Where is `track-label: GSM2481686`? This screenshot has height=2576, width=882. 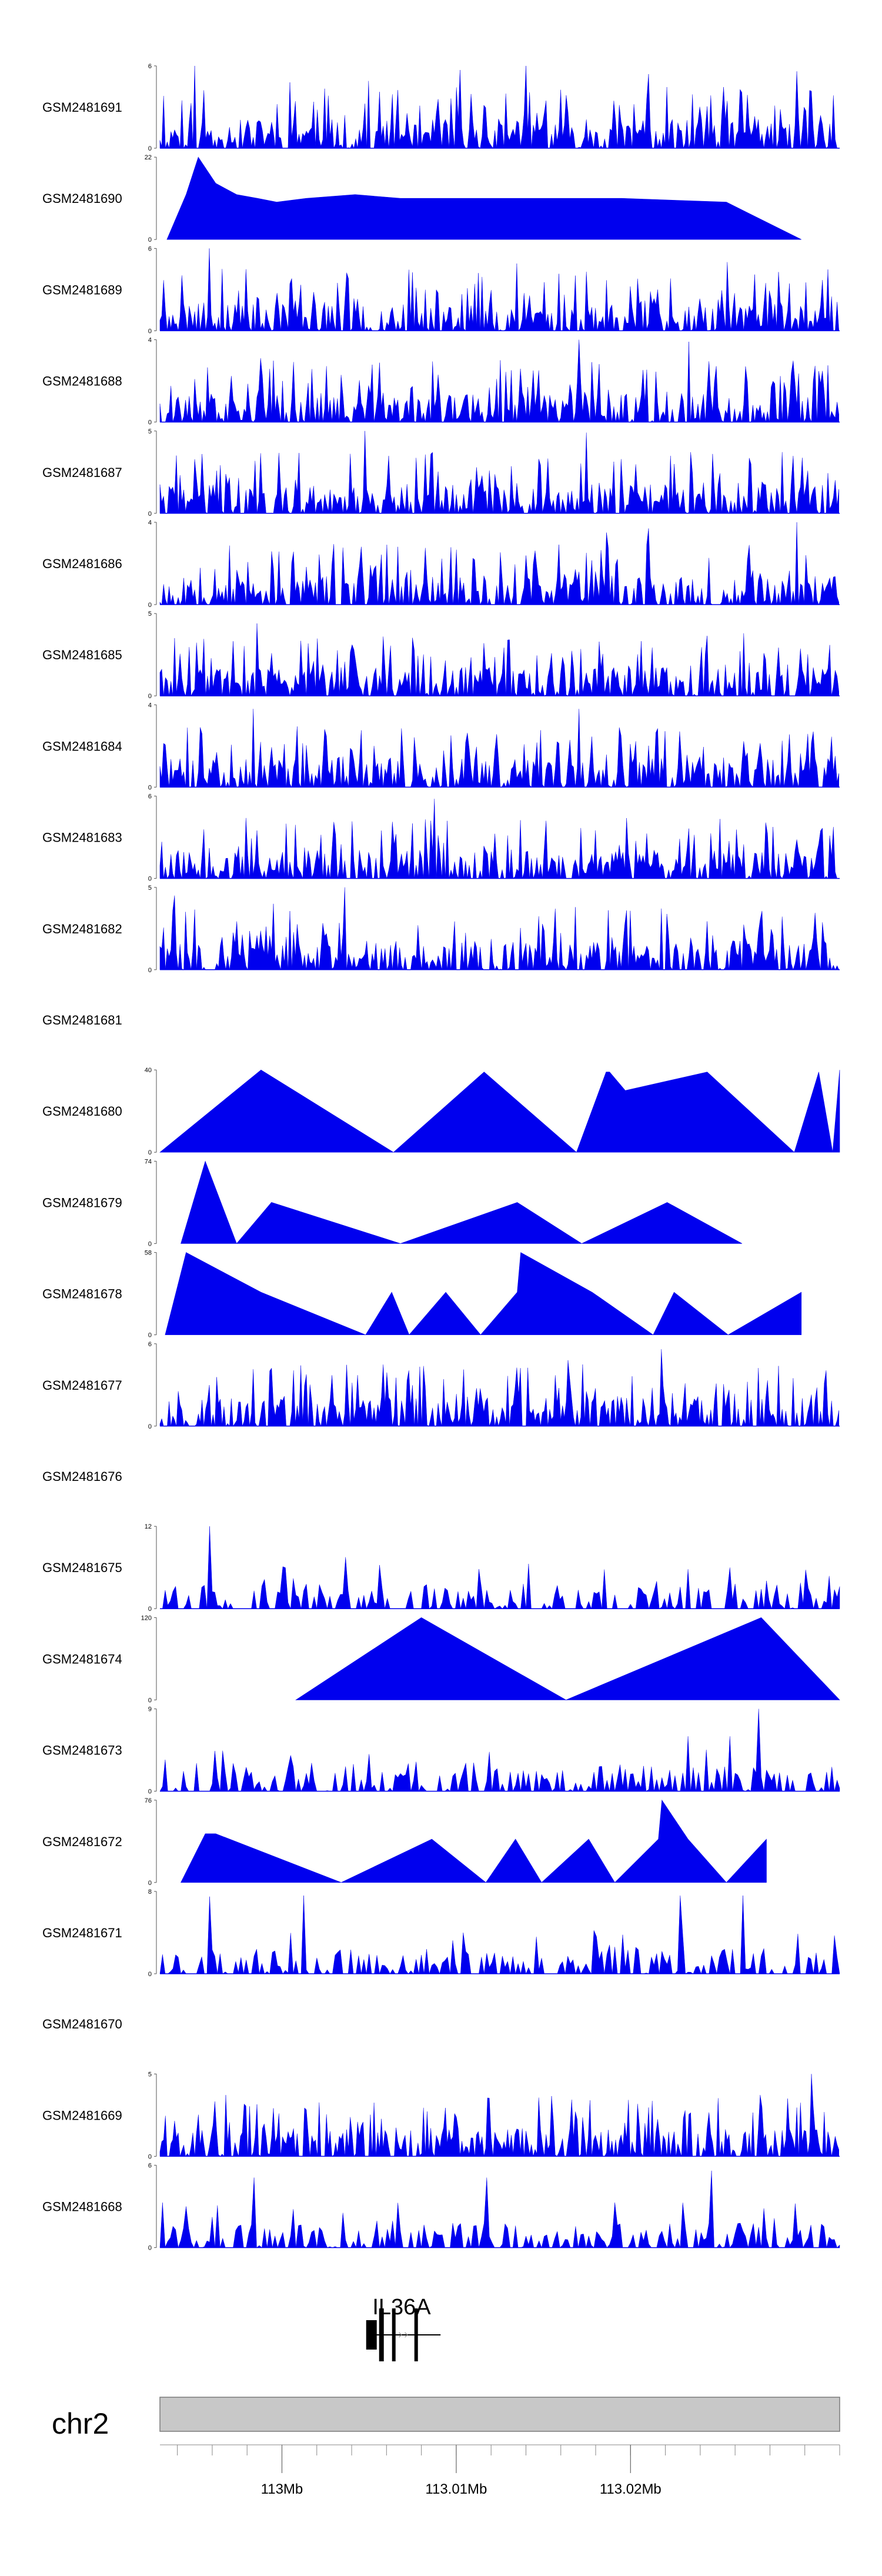
track-label: GSM2481686 is located at coordinates (82, 563).